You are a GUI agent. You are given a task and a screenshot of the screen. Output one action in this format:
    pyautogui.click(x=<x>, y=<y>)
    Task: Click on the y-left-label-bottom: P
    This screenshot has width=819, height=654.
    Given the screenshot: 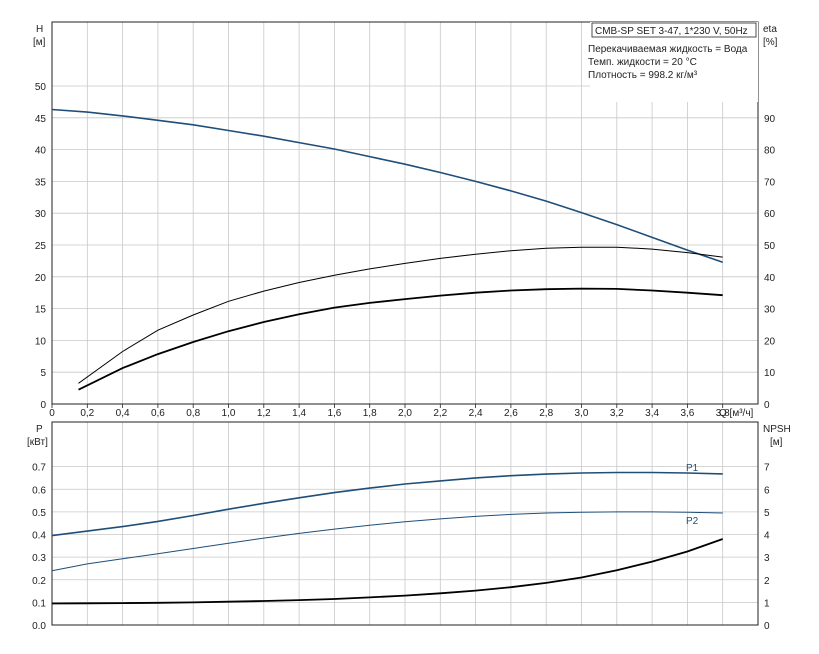 What is the action you would take?
    pyautogui.click(x=39, y=429)
    